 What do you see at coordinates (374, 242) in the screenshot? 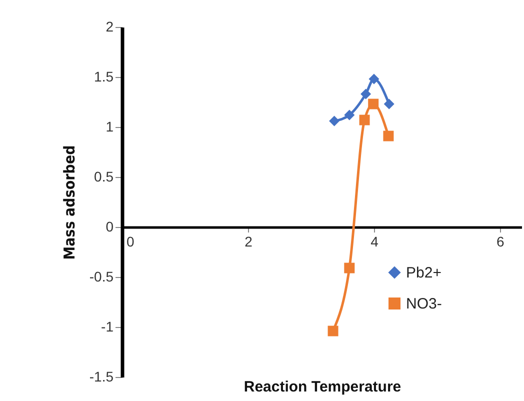
I see `x-tick-label: 4` at bounding box center [374, 242].